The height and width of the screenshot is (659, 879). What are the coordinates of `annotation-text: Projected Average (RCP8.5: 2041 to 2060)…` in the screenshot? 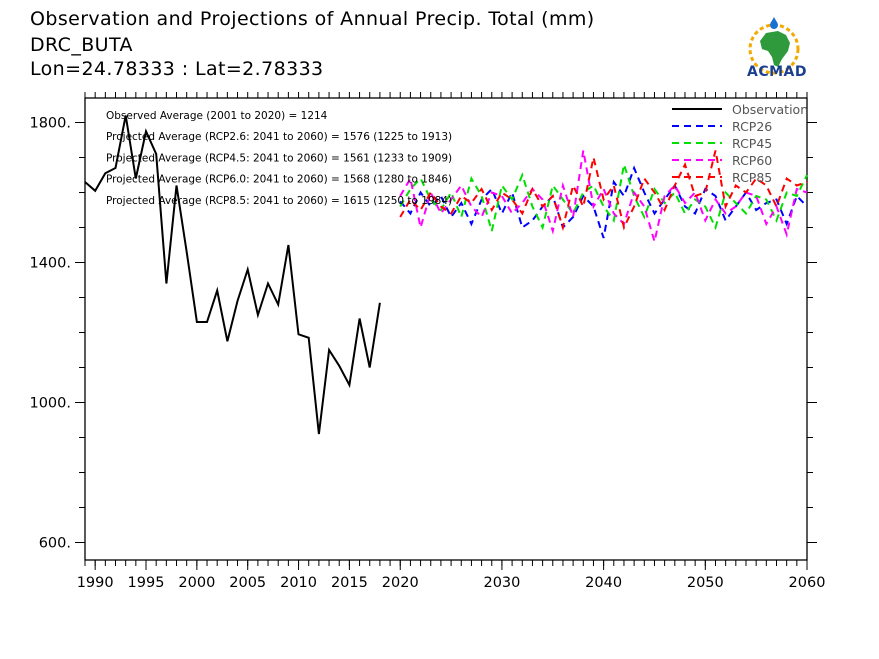 It's located at (279, 201).